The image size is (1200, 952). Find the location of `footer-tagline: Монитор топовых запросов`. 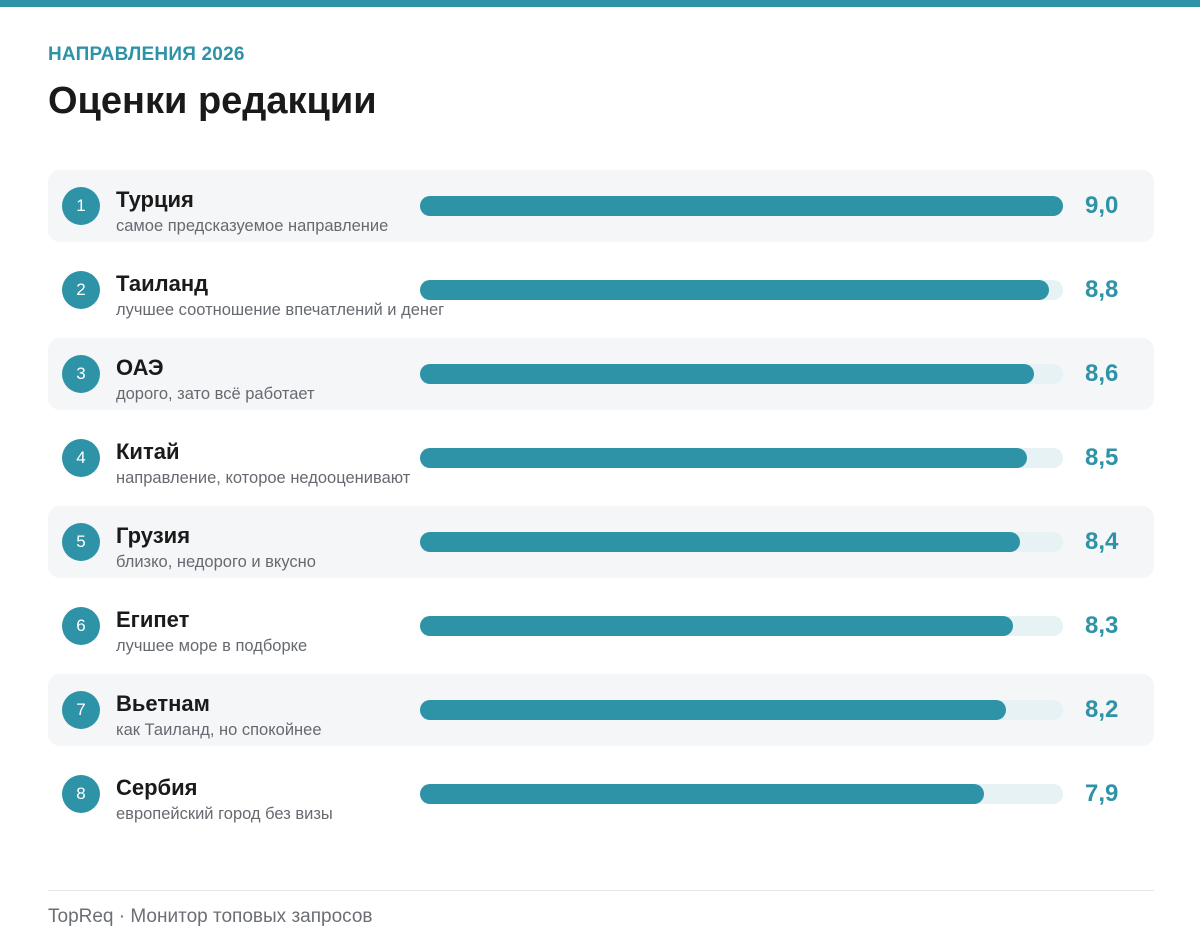

footer-tagline: Монитор топовых запросов is located at coordinates (251, 916).